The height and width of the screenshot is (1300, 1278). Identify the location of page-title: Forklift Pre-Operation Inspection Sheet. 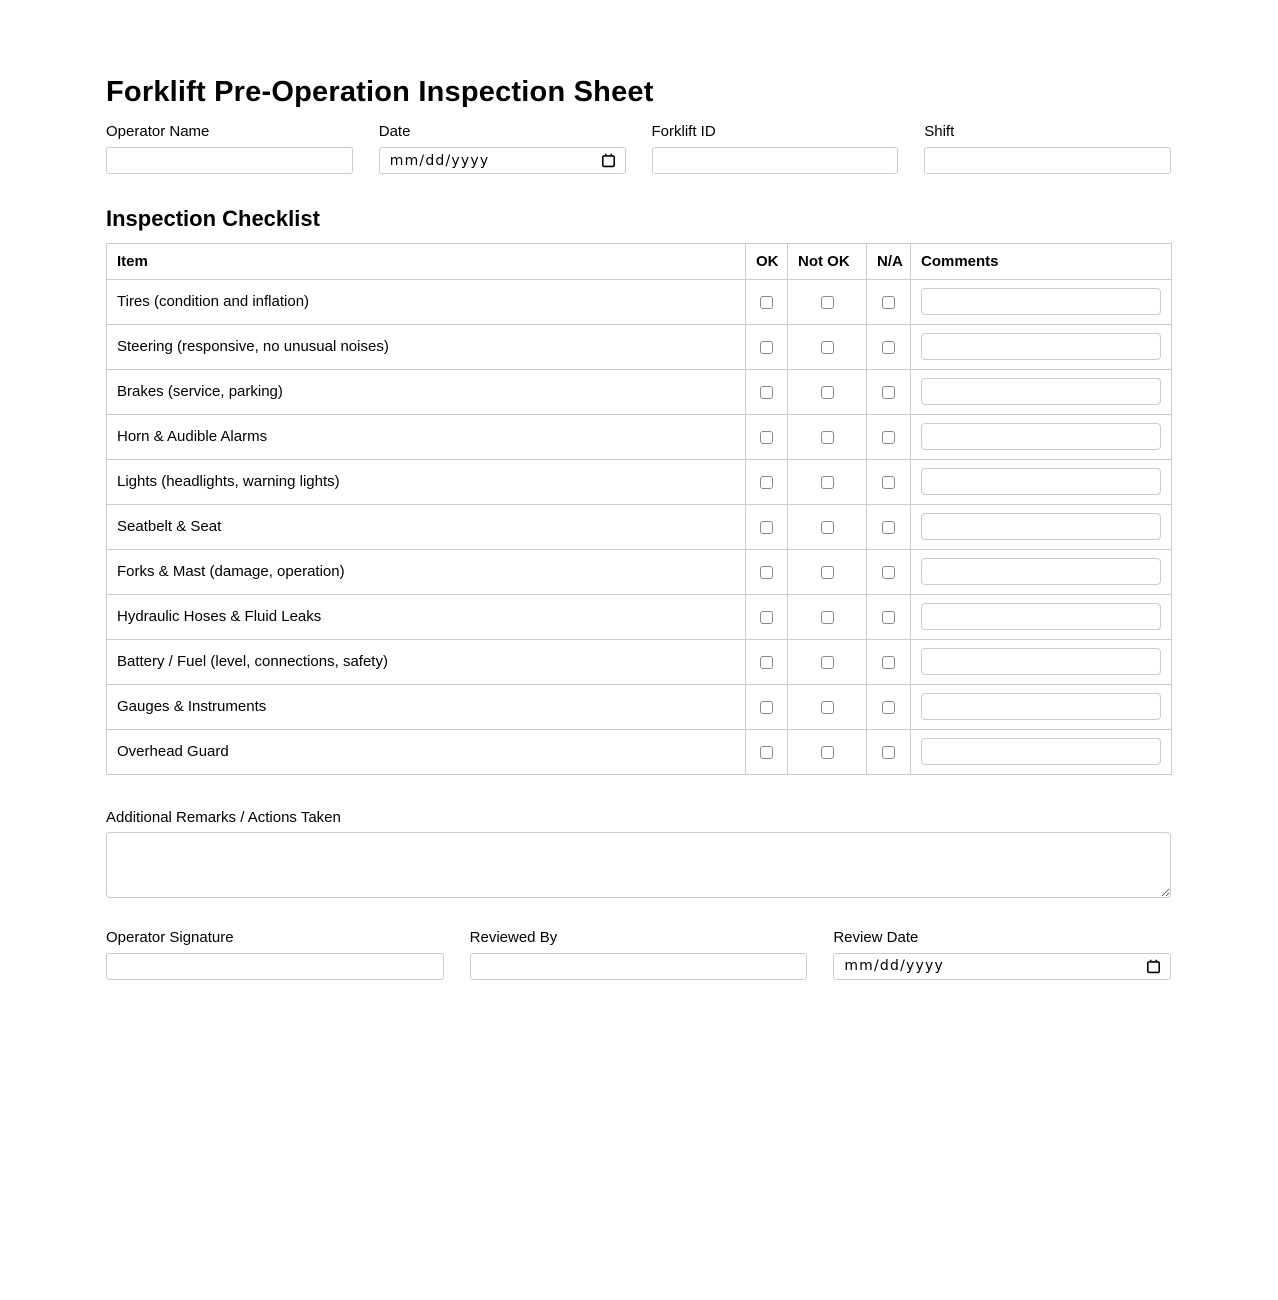
(380, 92).